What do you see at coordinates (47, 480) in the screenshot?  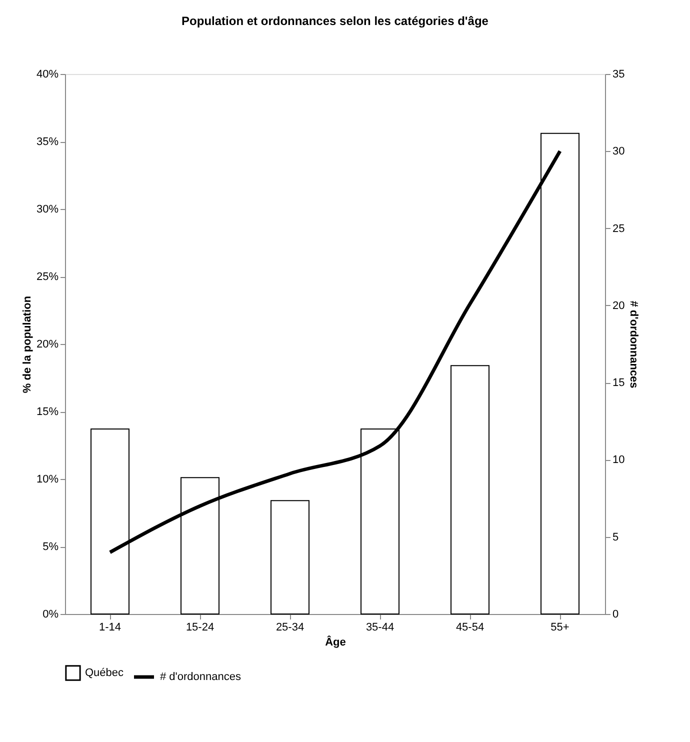 I see `y-tick-label: 10%` at bounding box center [47, 480].